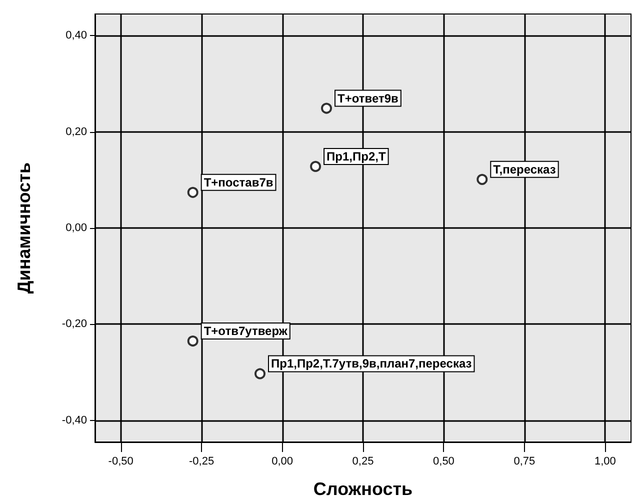  What do you see at coordinates (239, 182) in the screenshot?
I see `annotation: Т+постав7в` at bounding box center [239, 182].